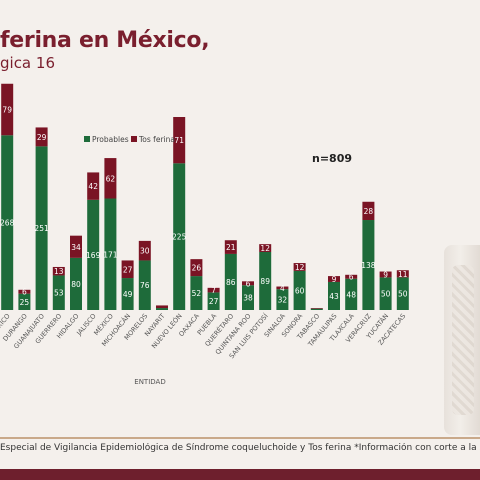 This screenshot has height=480, width=480. I want to click on value-label-tos-ferina: 7, so click(213, 290).